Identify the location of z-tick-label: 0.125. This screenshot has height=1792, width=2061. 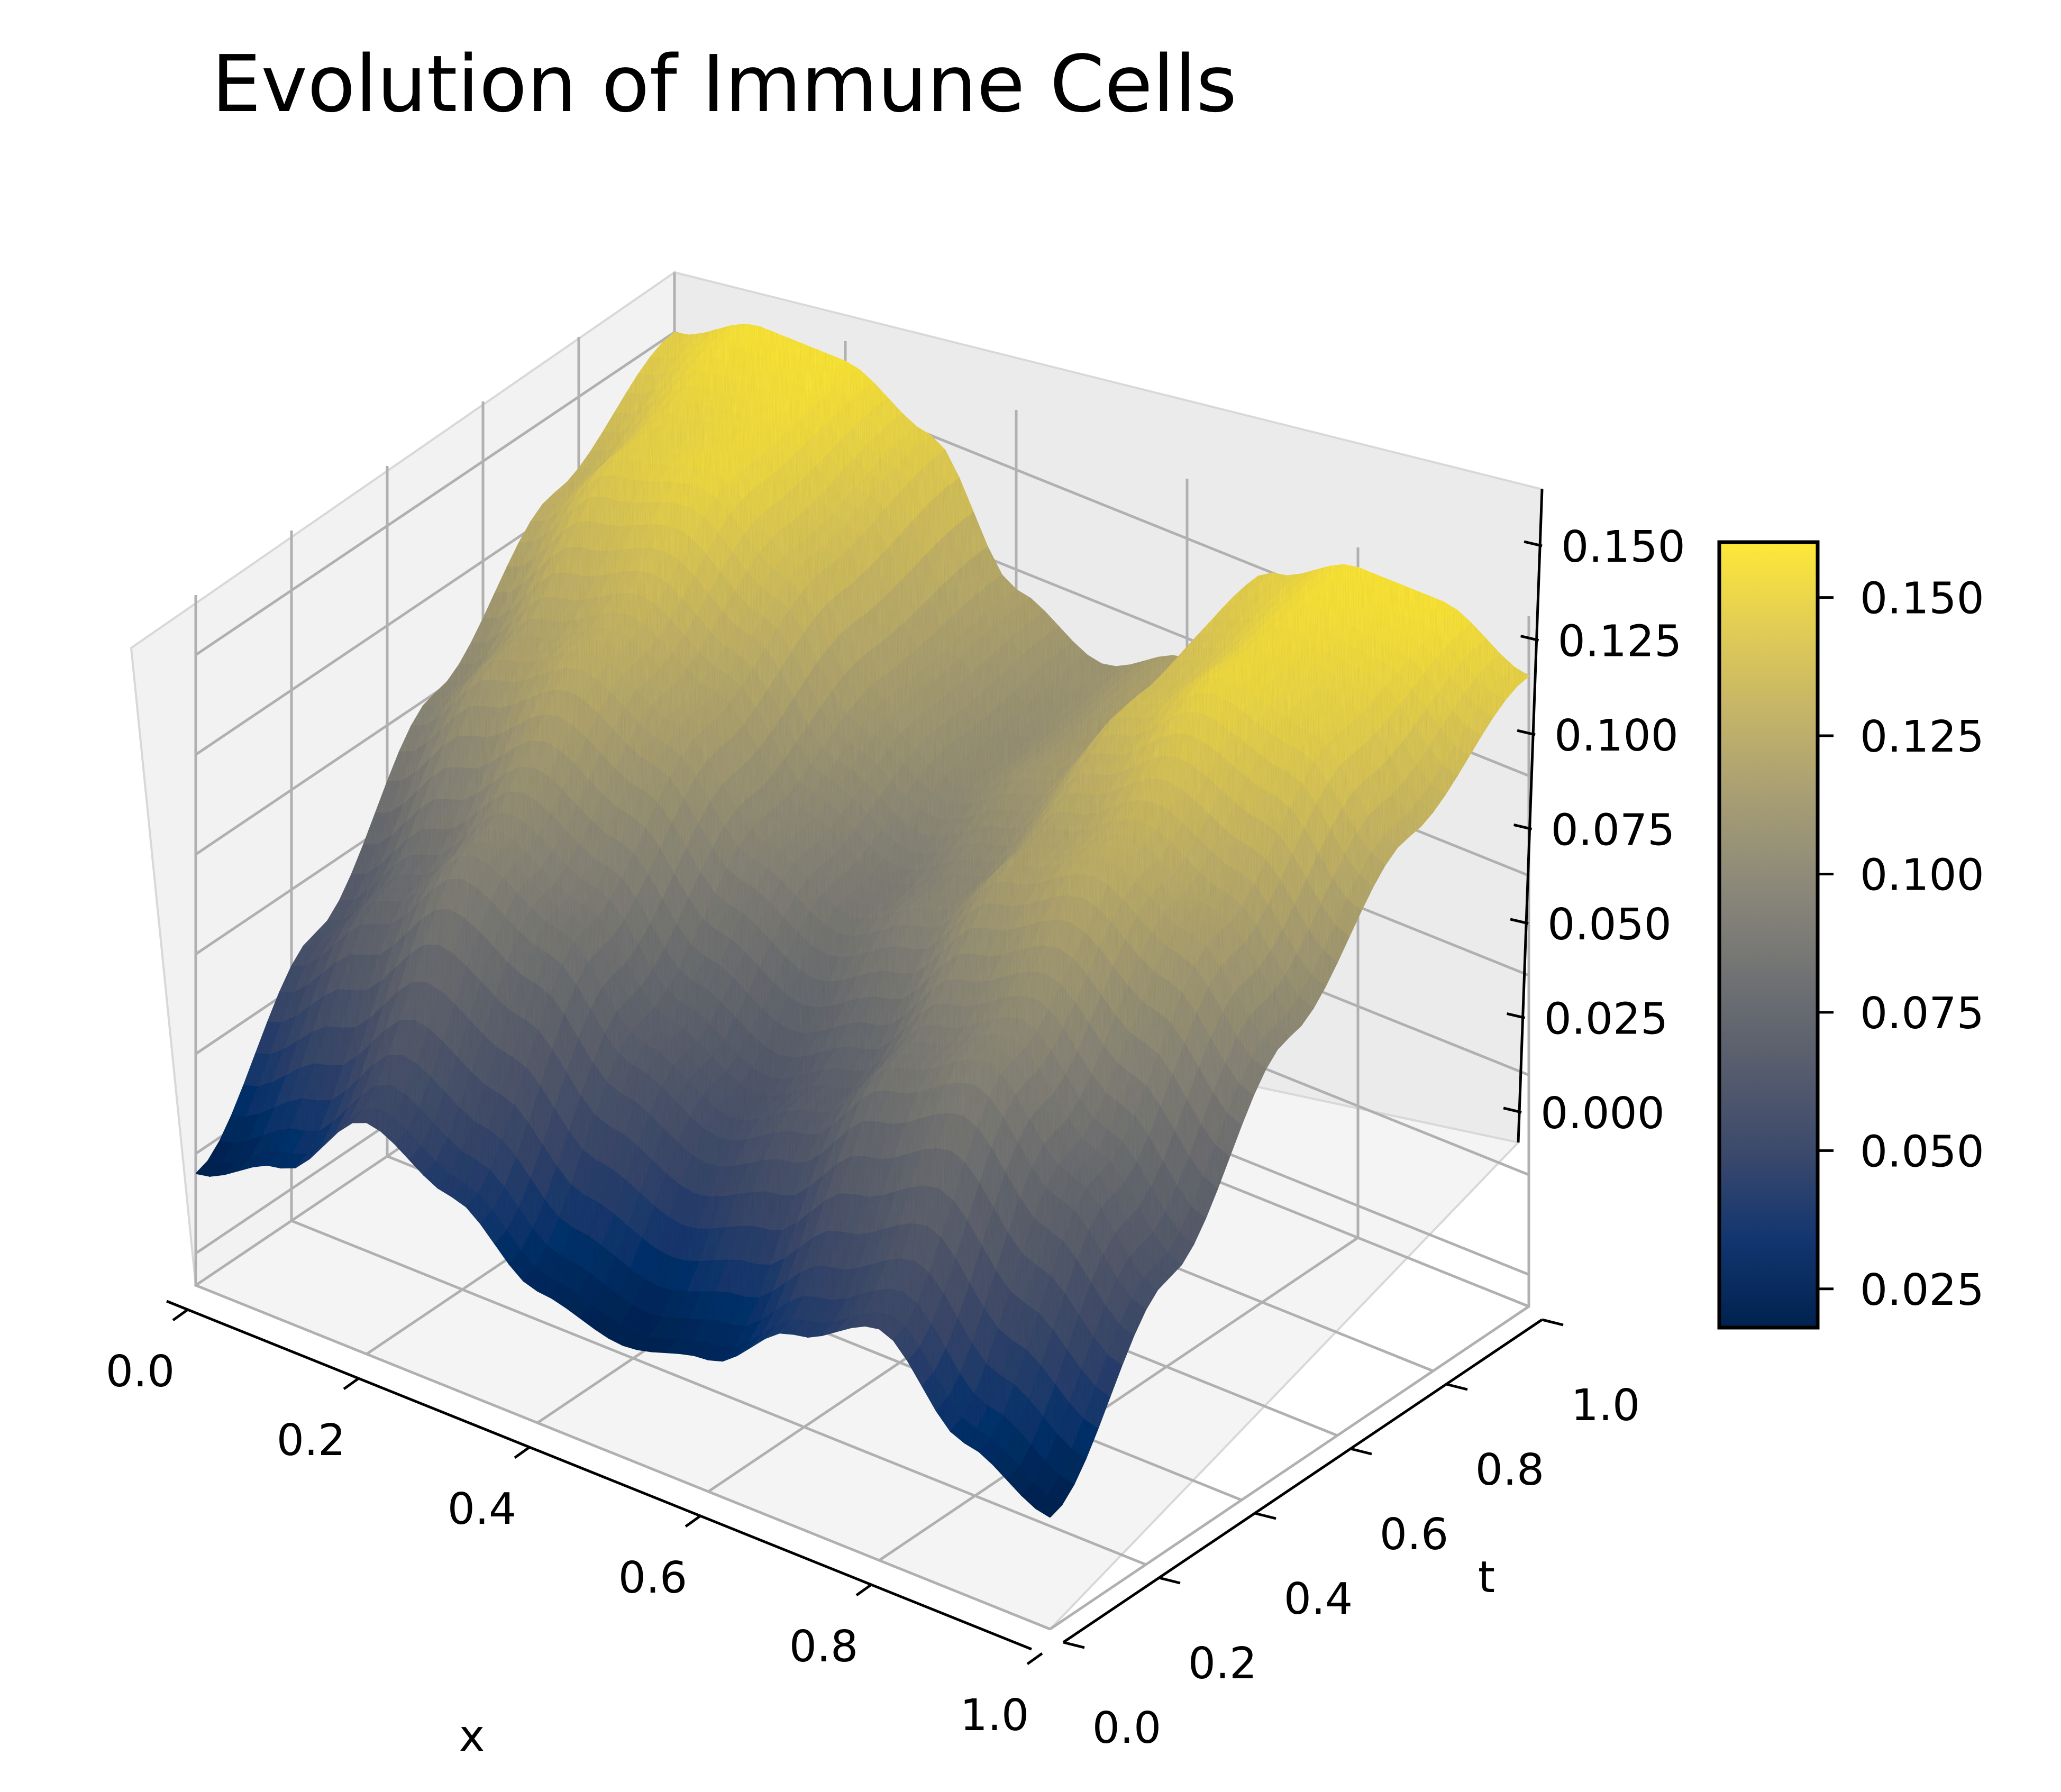
(1620, 642).